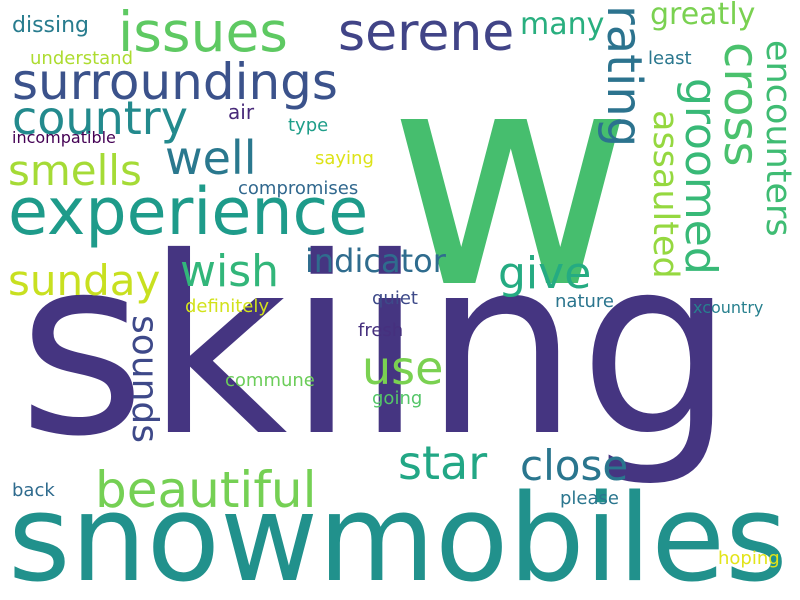 The height and width of the screenshot is (600, 800). Describe the element at coordinates (375, 261) in the screenshot. I see `word-indicator: indicator` at that location.